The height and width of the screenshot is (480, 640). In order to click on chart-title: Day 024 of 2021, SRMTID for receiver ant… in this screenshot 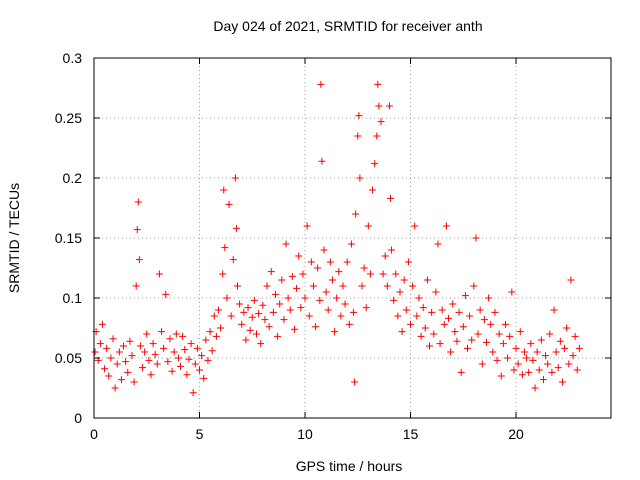, I will do `click(347, 26)`.